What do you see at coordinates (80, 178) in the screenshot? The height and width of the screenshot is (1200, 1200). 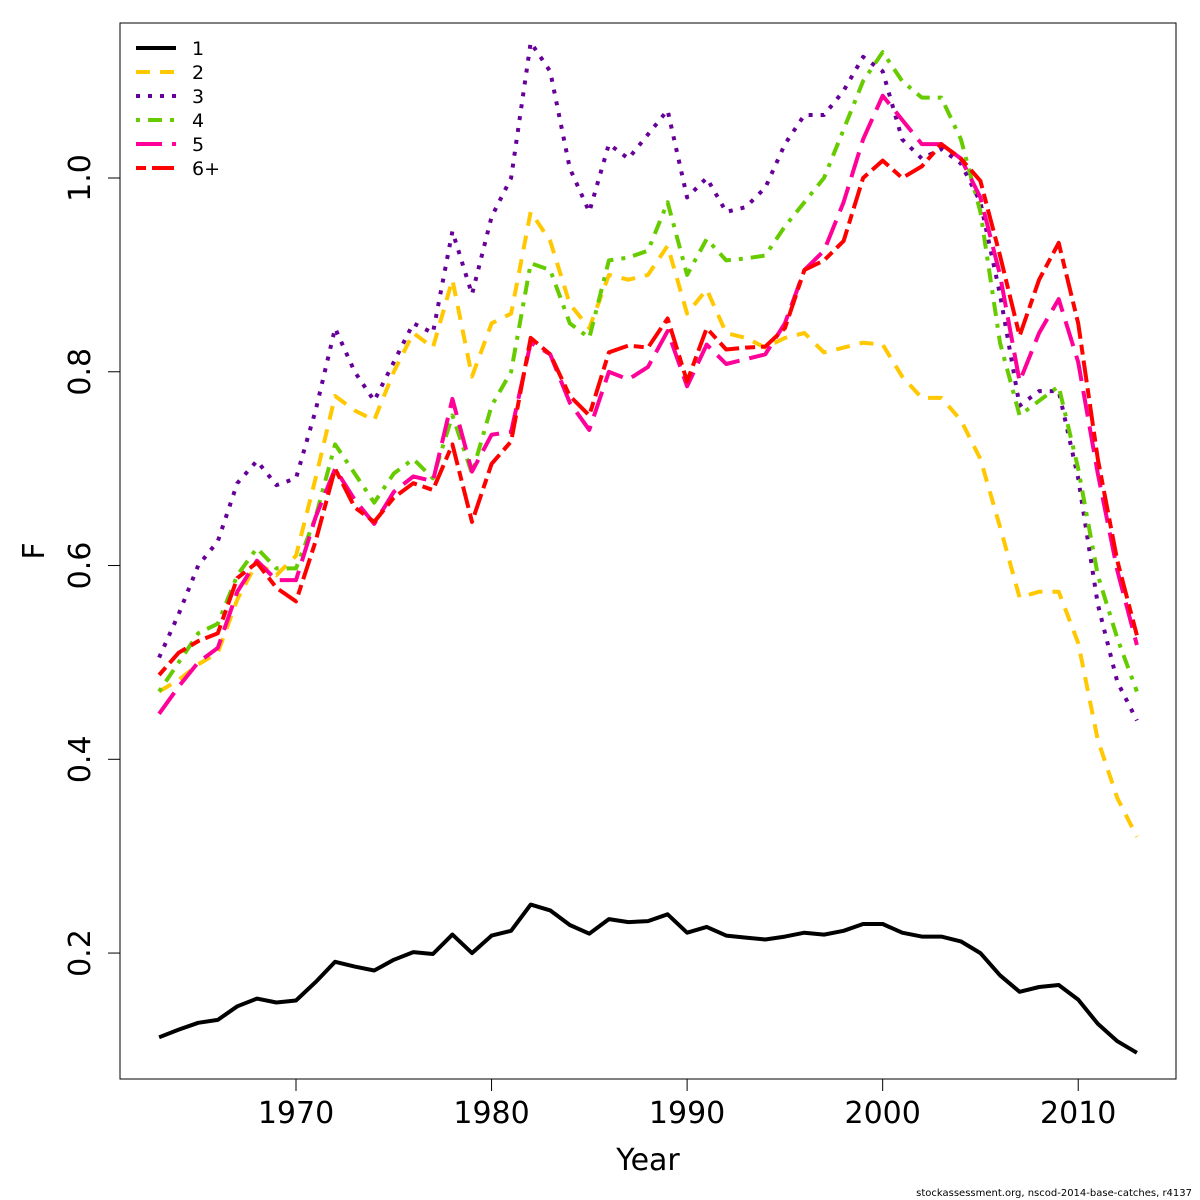 I see `y-tick-label: 1.0` at bounding box center [80, 178].